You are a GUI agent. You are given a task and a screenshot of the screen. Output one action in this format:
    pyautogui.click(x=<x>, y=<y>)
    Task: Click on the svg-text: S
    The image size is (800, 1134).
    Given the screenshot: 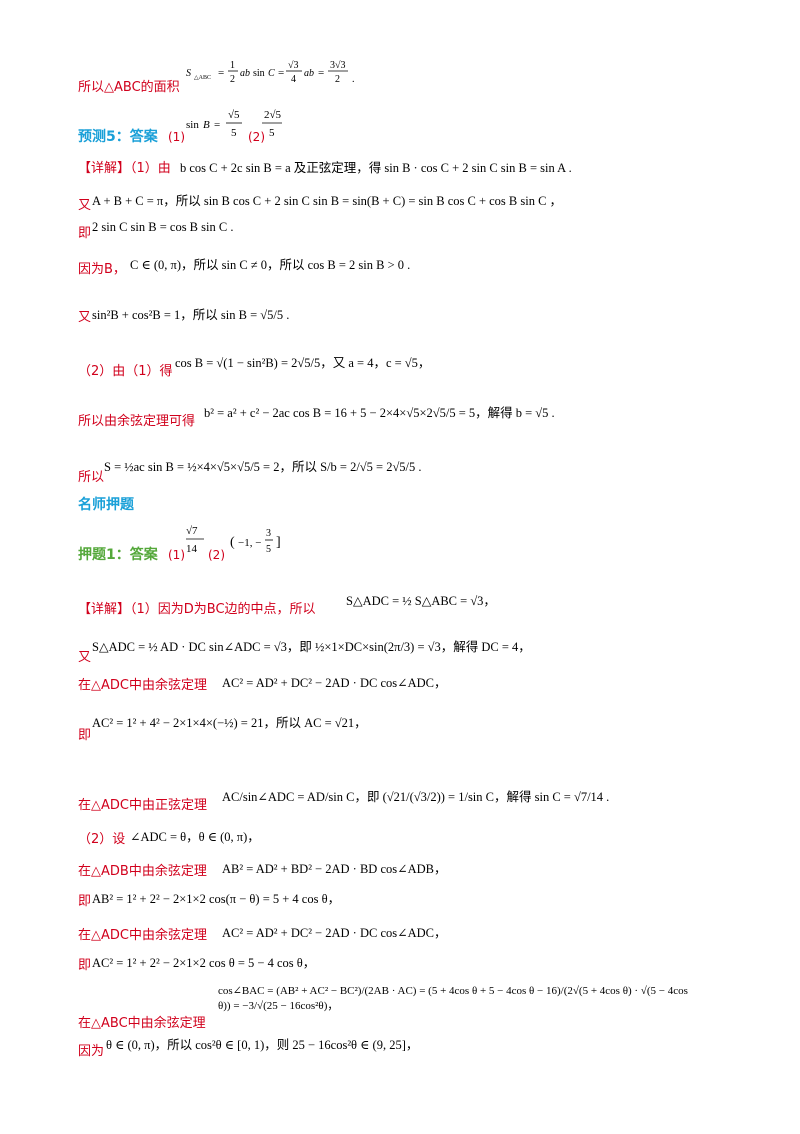 What is the action you would take?
    pyautogui.click(x=188, y=73)
    